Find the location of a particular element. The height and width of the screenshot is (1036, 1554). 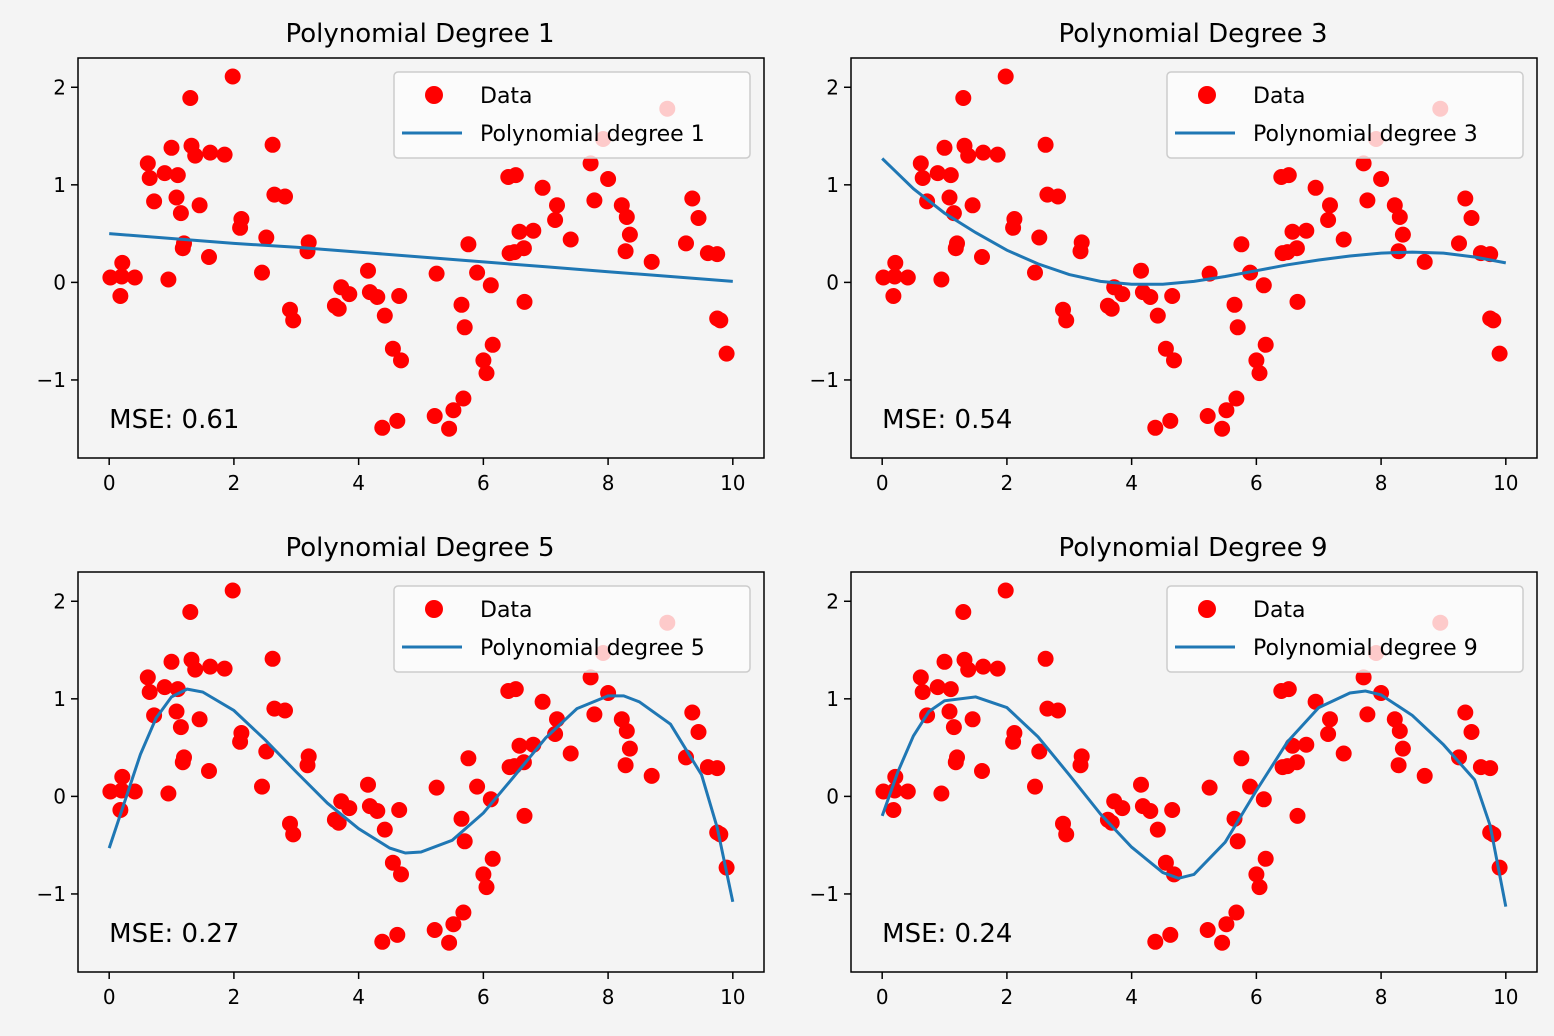

legend-label: Polynomial degree 5 is located at coordinates (592, 648).